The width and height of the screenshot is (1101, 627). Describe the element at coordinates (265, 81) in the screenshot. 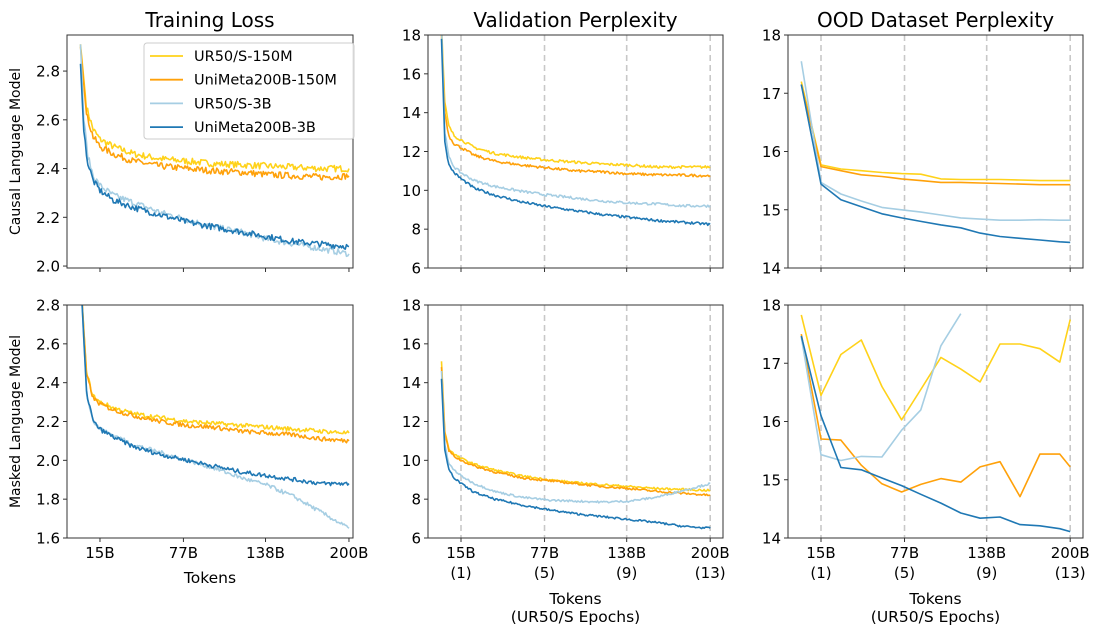

I see `legend-label: UniMeta200B-150M` at that location.